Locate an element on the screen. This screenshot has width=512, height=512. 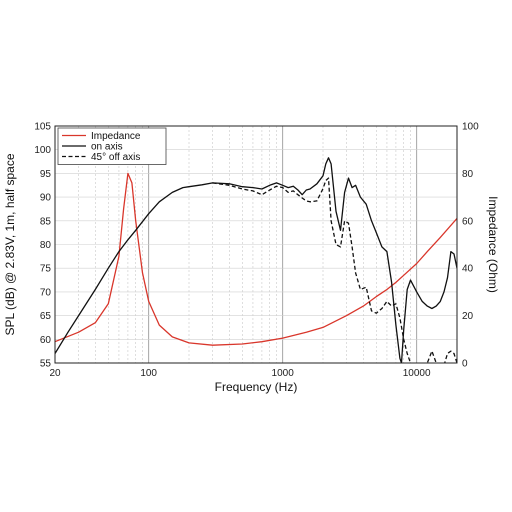
x-tick-label: 20 is located at coordinates (55, 373).